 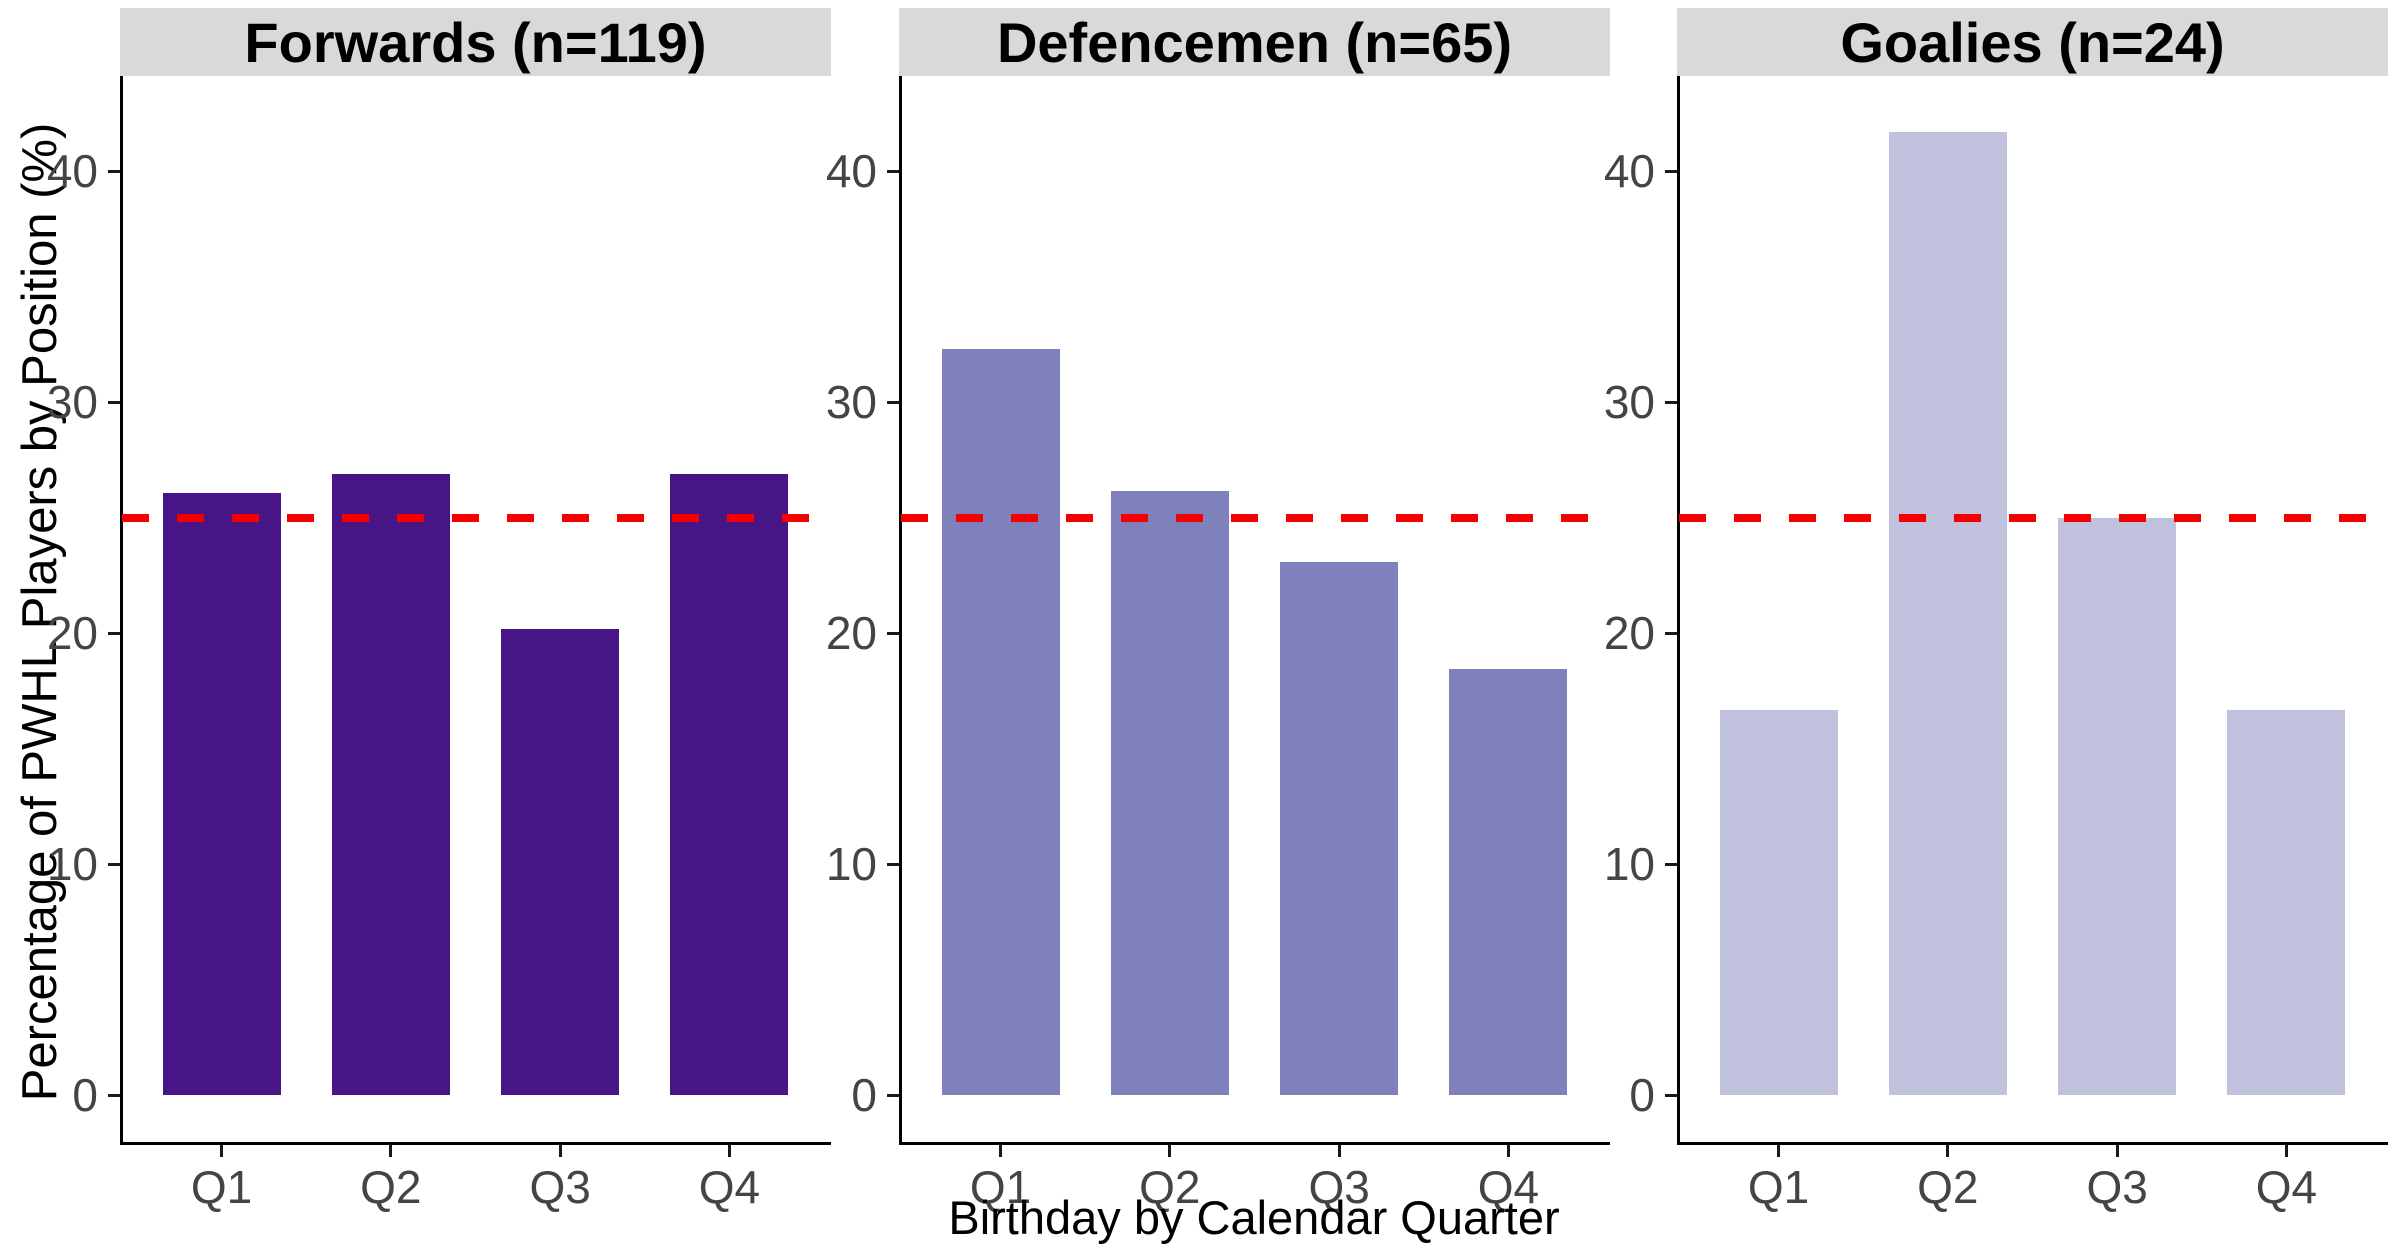 I want to click on bar-defencemen-q4, so click(x=1508, y=881).